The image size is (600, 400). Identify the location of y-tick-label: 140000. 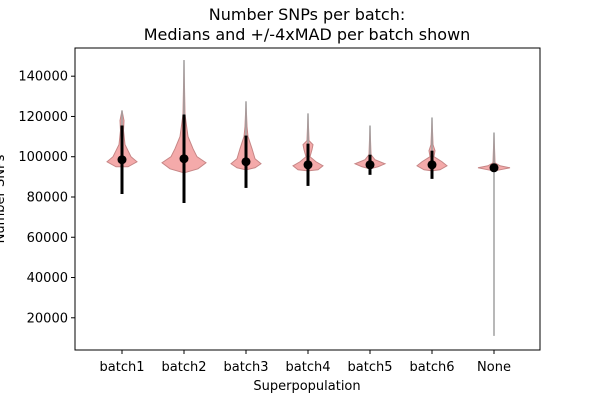
(43, 77).